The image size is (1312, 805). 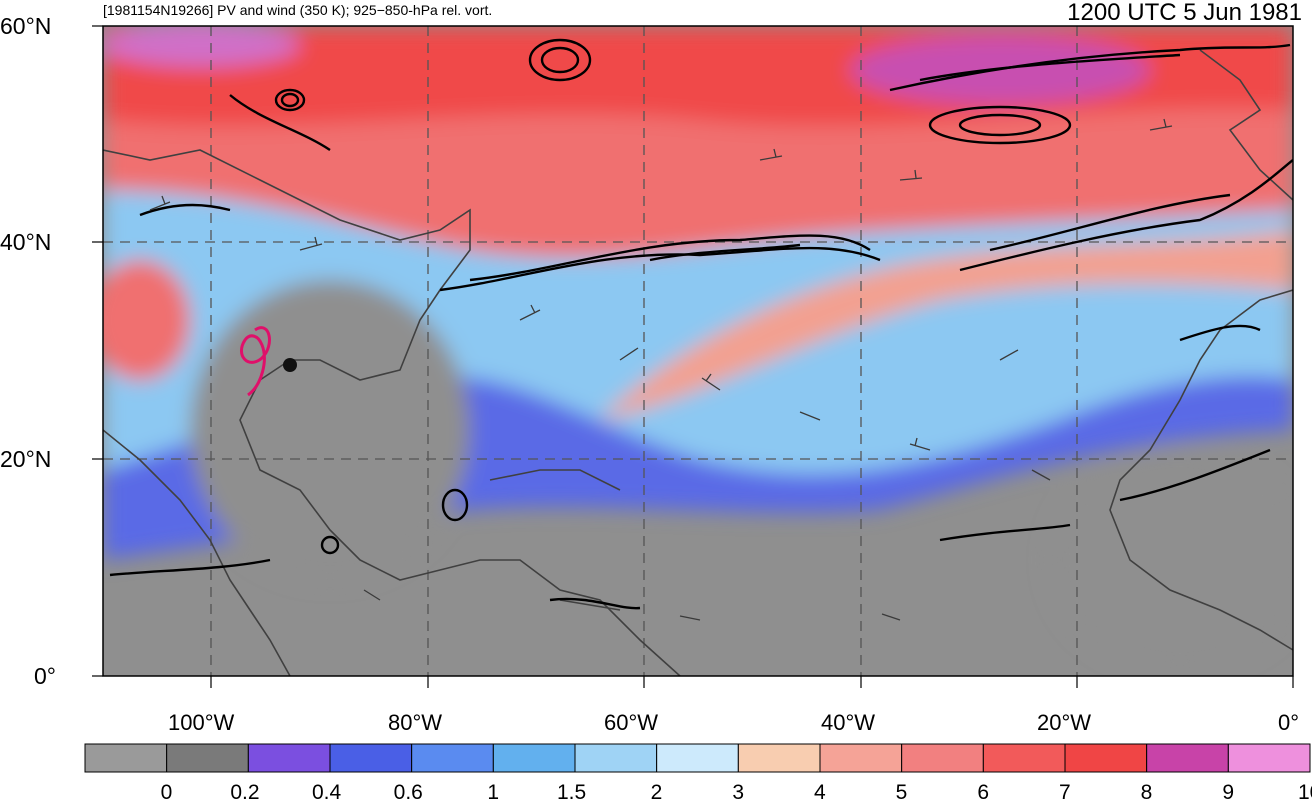 I want to click on lat-label-20n: 20°N, so click(x=26, y=459).